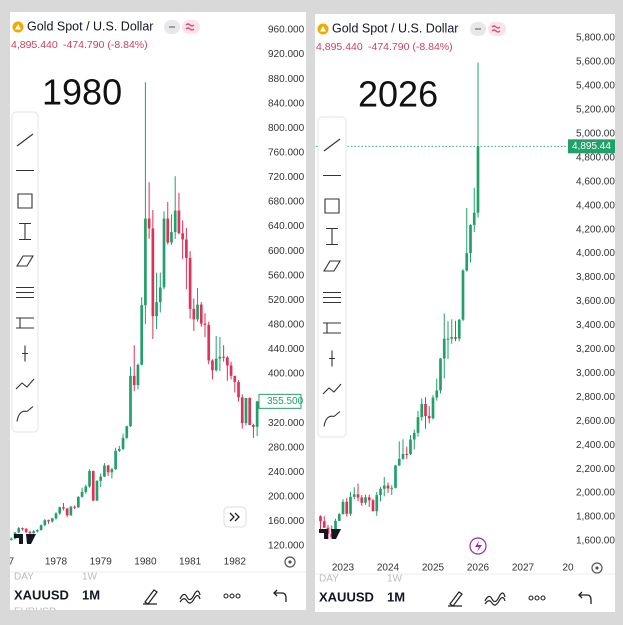  I want to click on y-tick-label: 5,000.00, so click(595, 133).